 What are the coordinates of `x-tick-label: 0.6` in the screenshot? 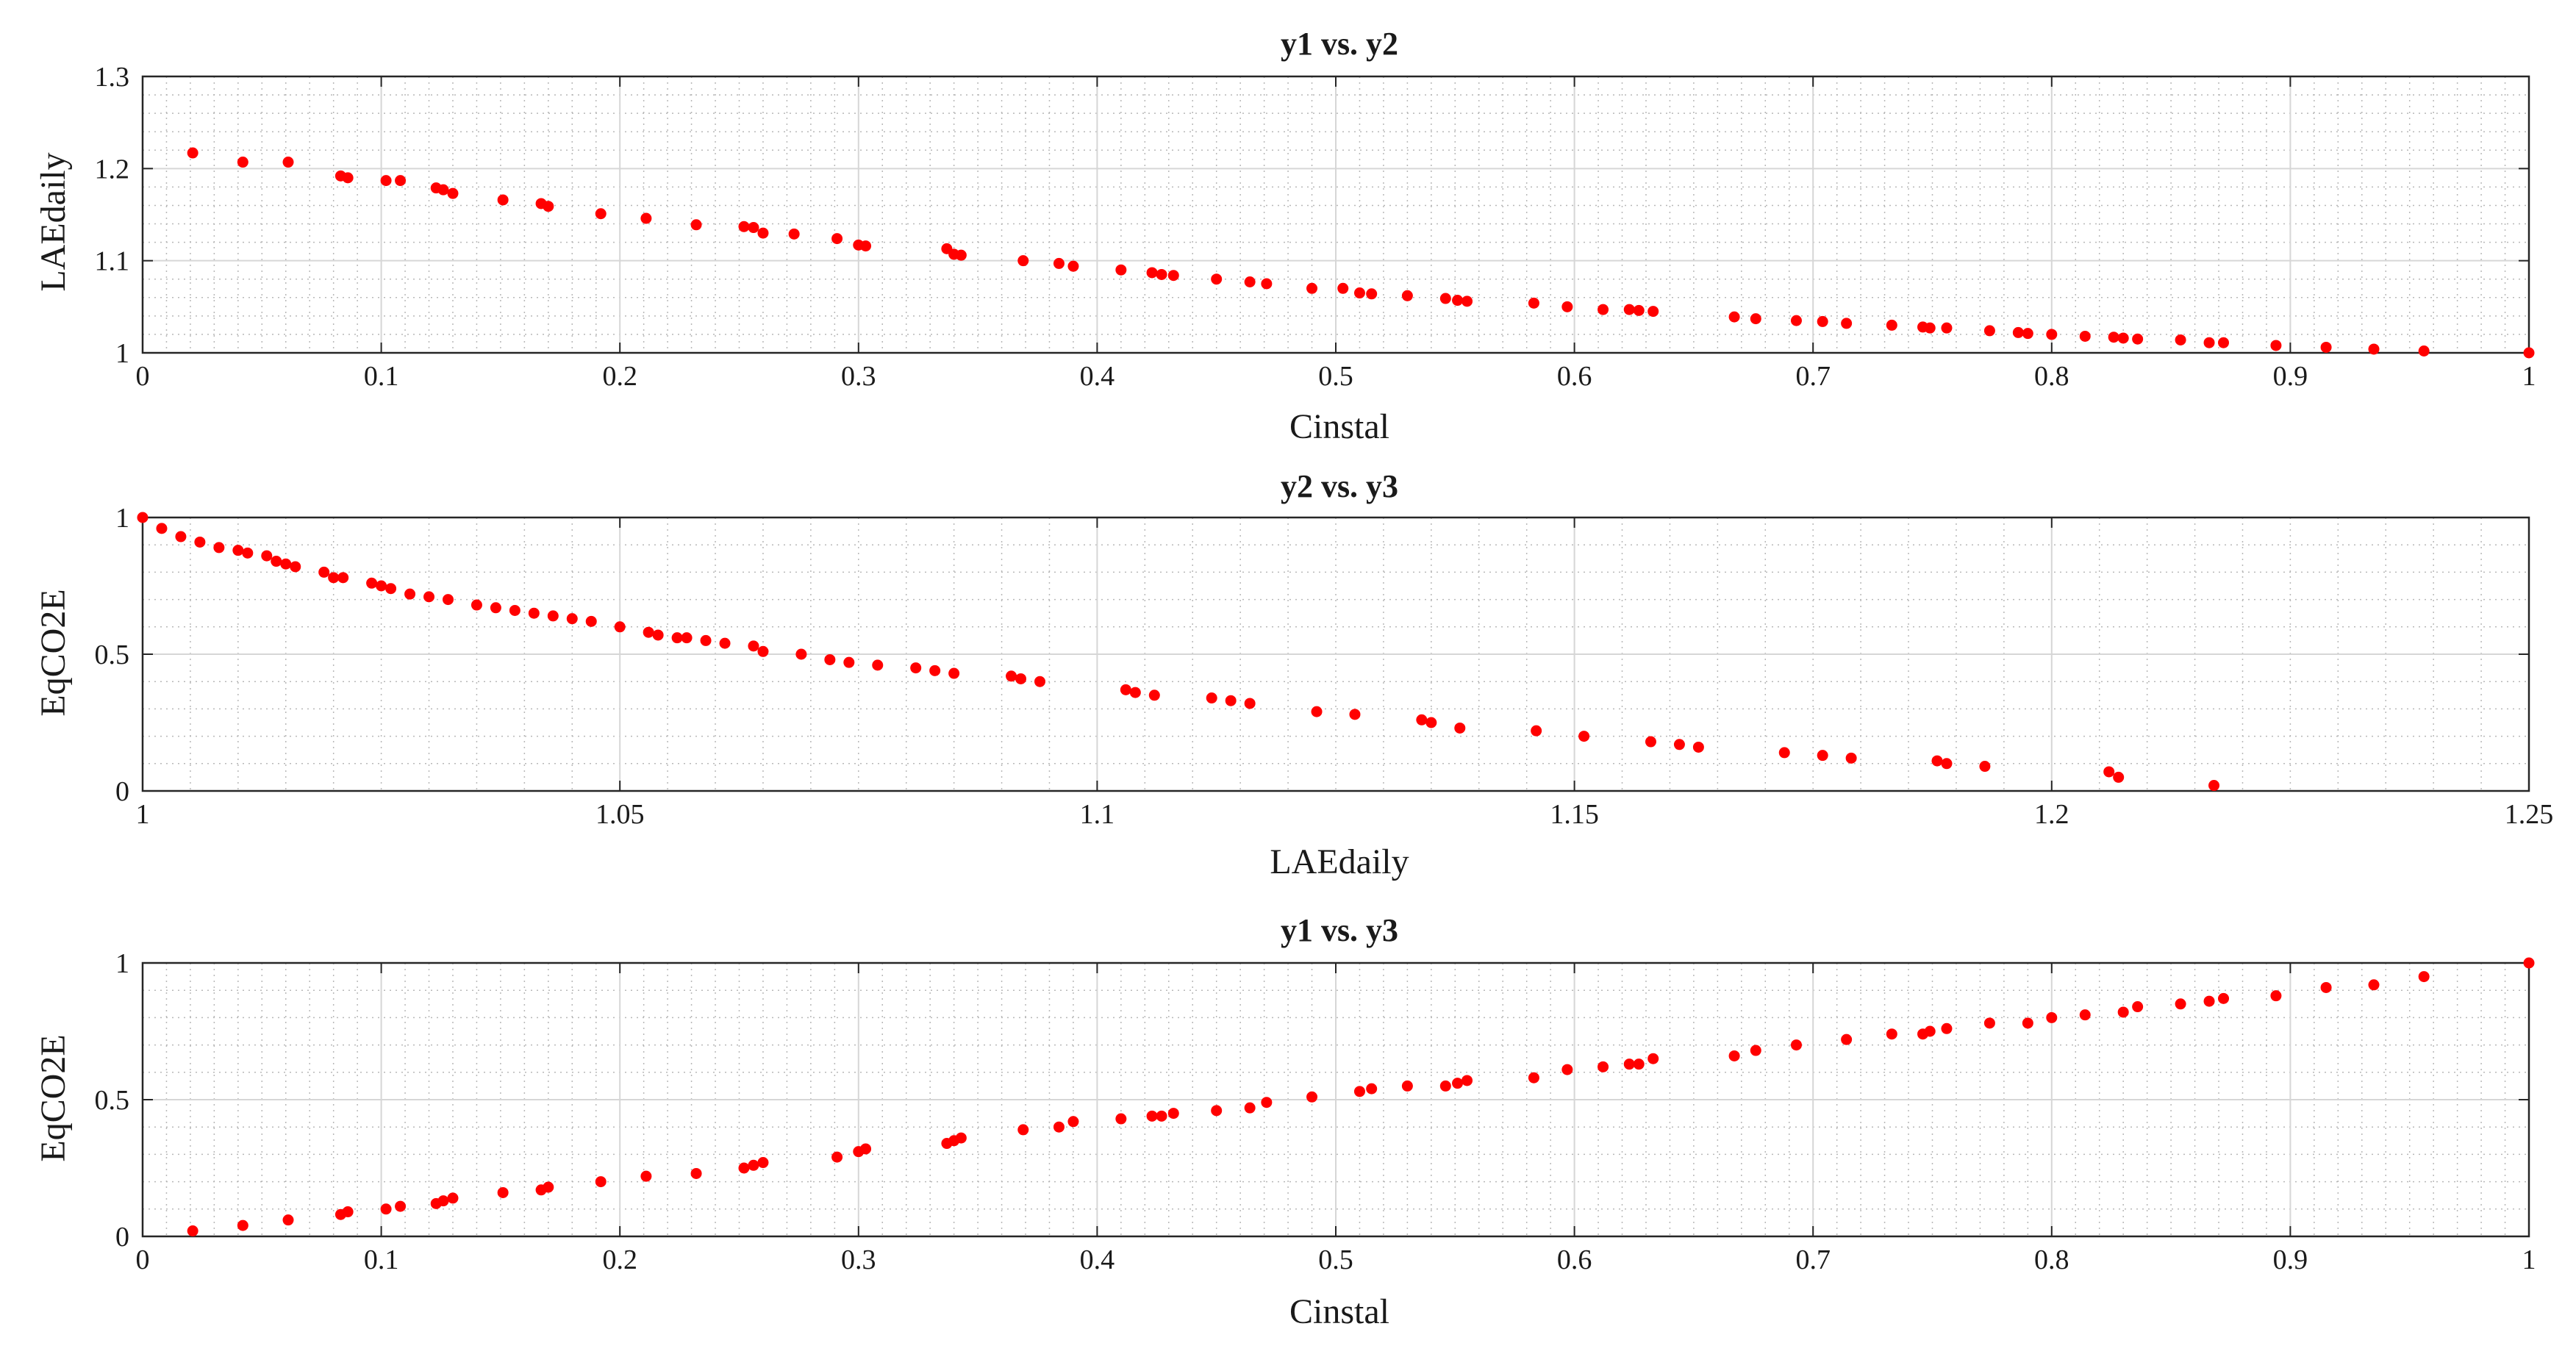 It's located at (1574, 1259).